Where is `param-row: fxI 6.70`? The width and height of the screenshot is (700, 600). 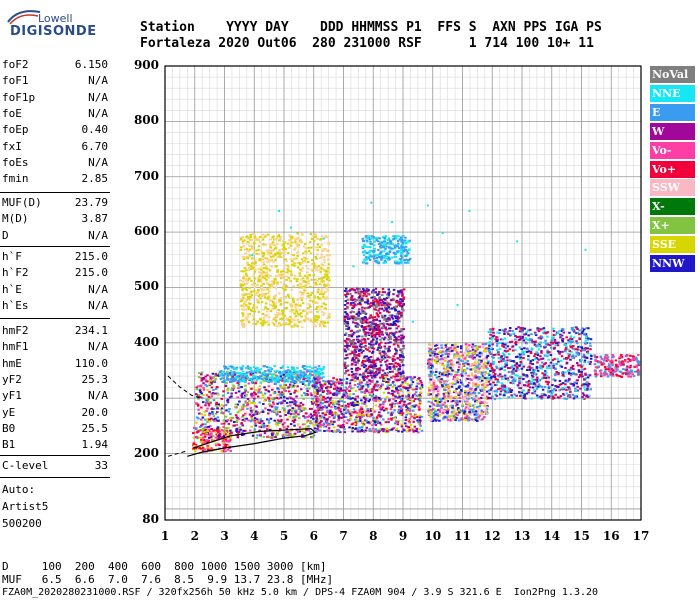
param-row: fxI 6.70 is located at coordinates (55, 148).